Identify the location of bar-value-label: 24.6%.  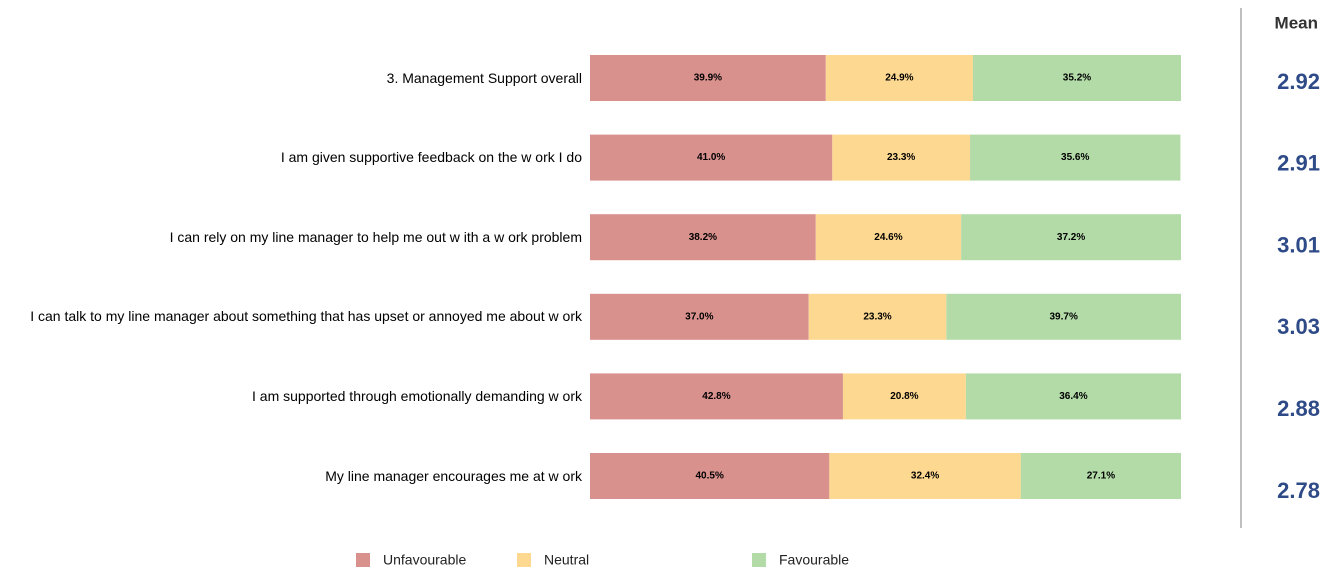
(888, 237).